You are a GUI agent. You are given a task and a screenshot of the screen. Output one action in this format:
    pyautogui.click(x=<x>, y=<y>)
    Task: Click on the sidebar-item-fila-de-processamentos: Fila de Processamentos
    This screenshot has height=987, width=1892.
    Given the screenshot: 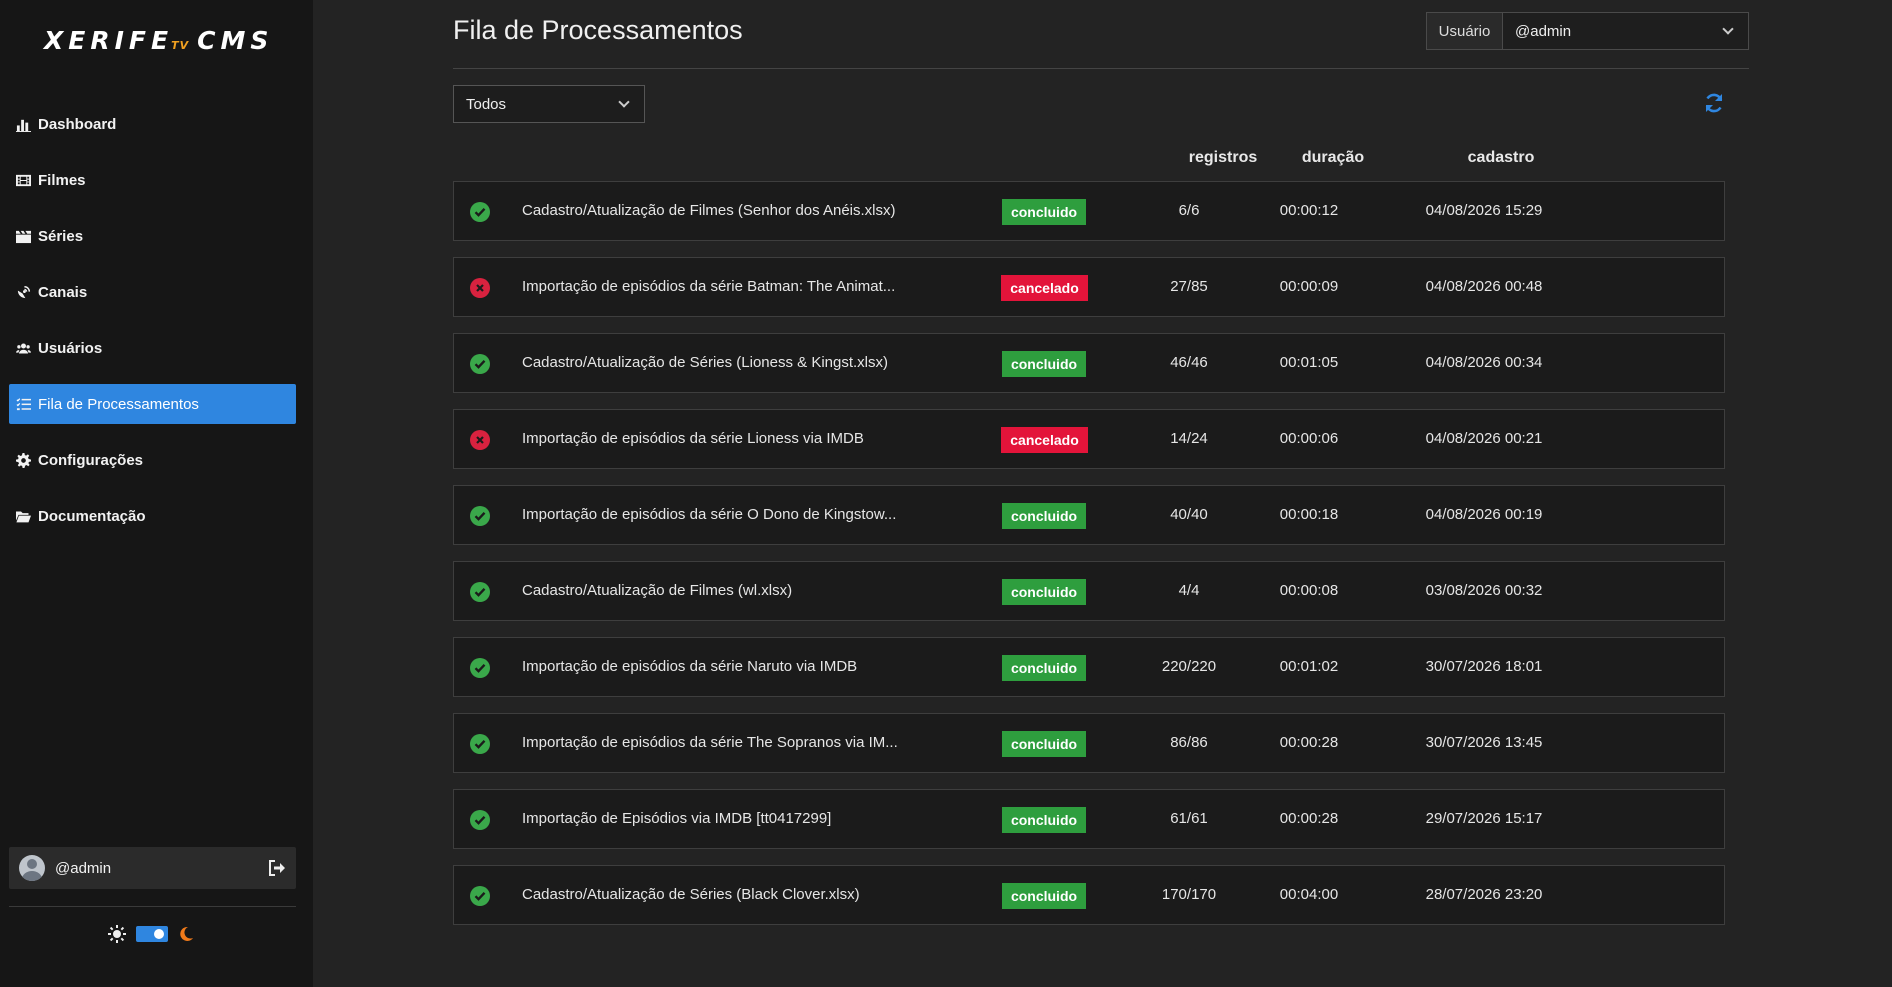 What is the action you would take?
    pyautogui.click(x=152, y=404)
    